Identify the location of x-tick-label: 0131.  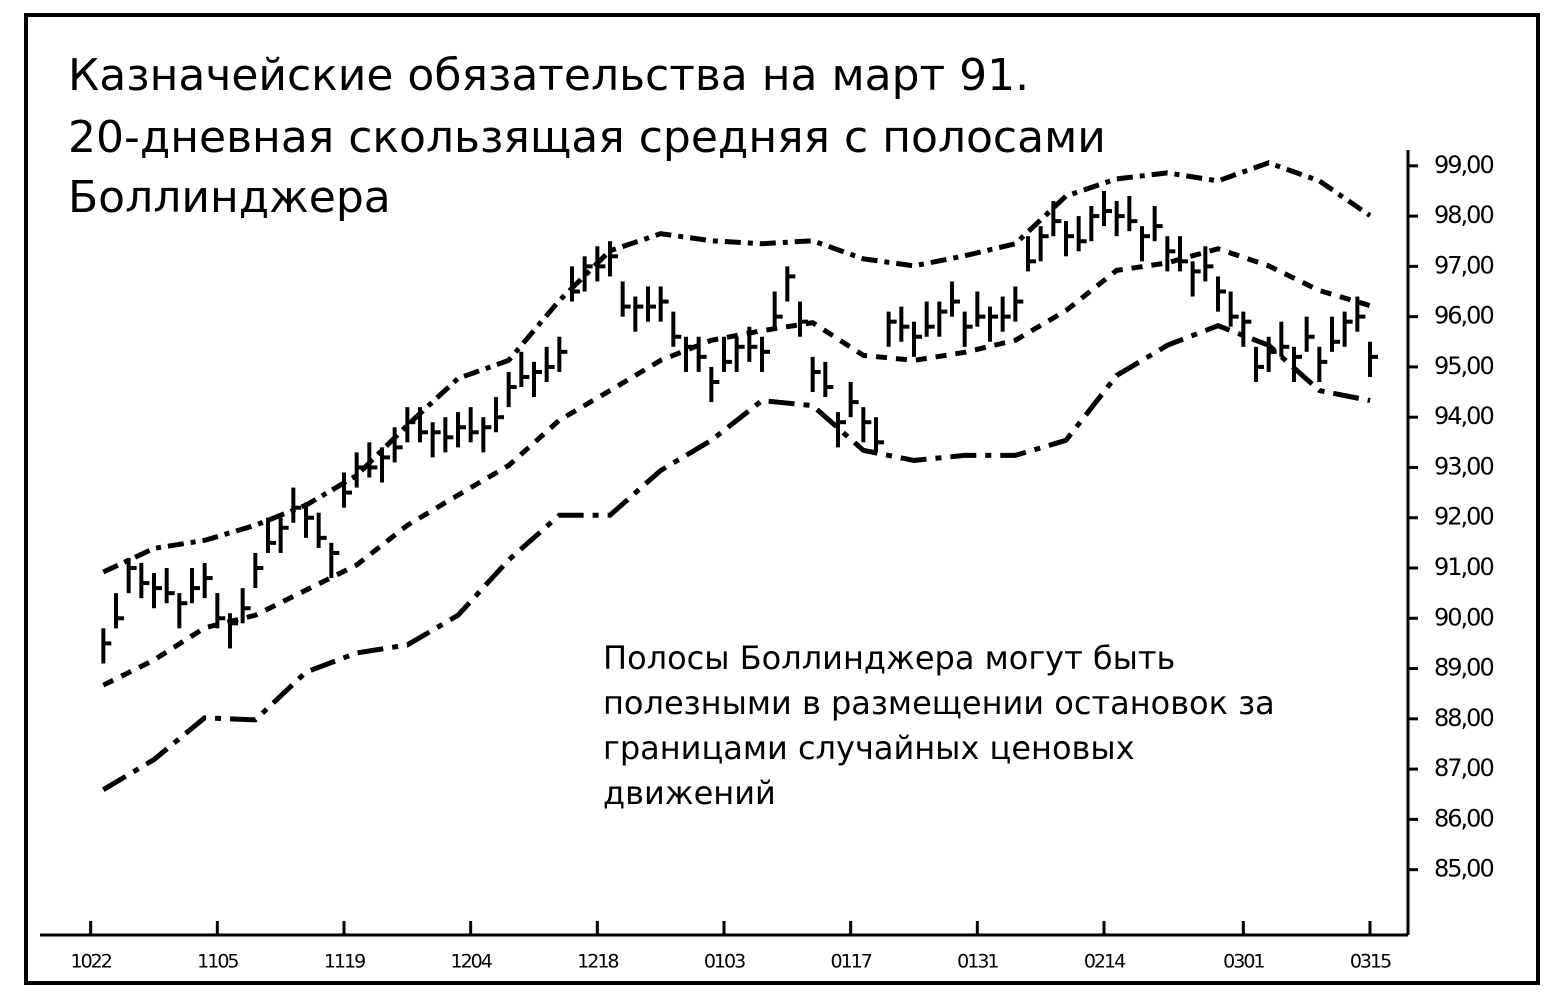
(977, 962).